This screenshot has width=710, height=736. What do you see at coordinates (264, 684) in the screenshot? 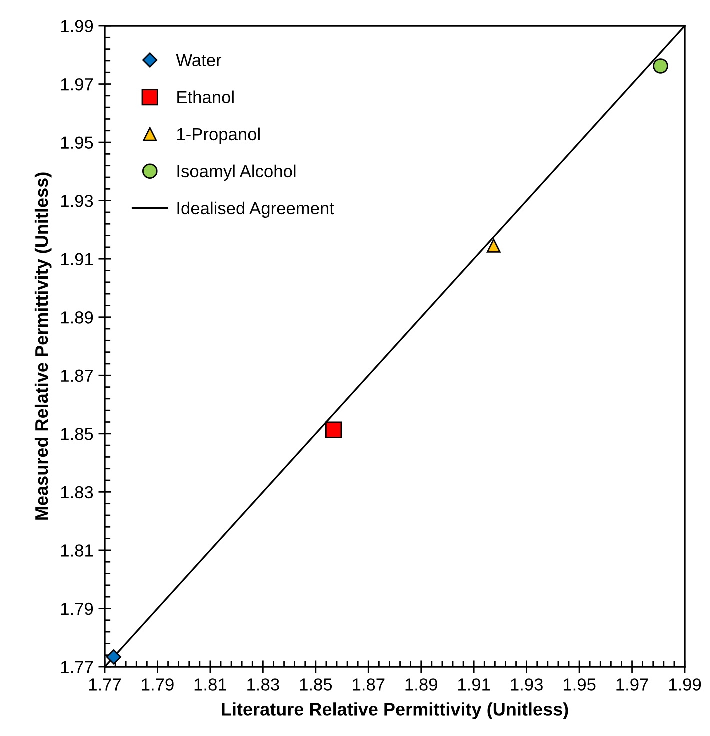
I see `x-tick-label: 1.83` at bounding box center [264, 684].